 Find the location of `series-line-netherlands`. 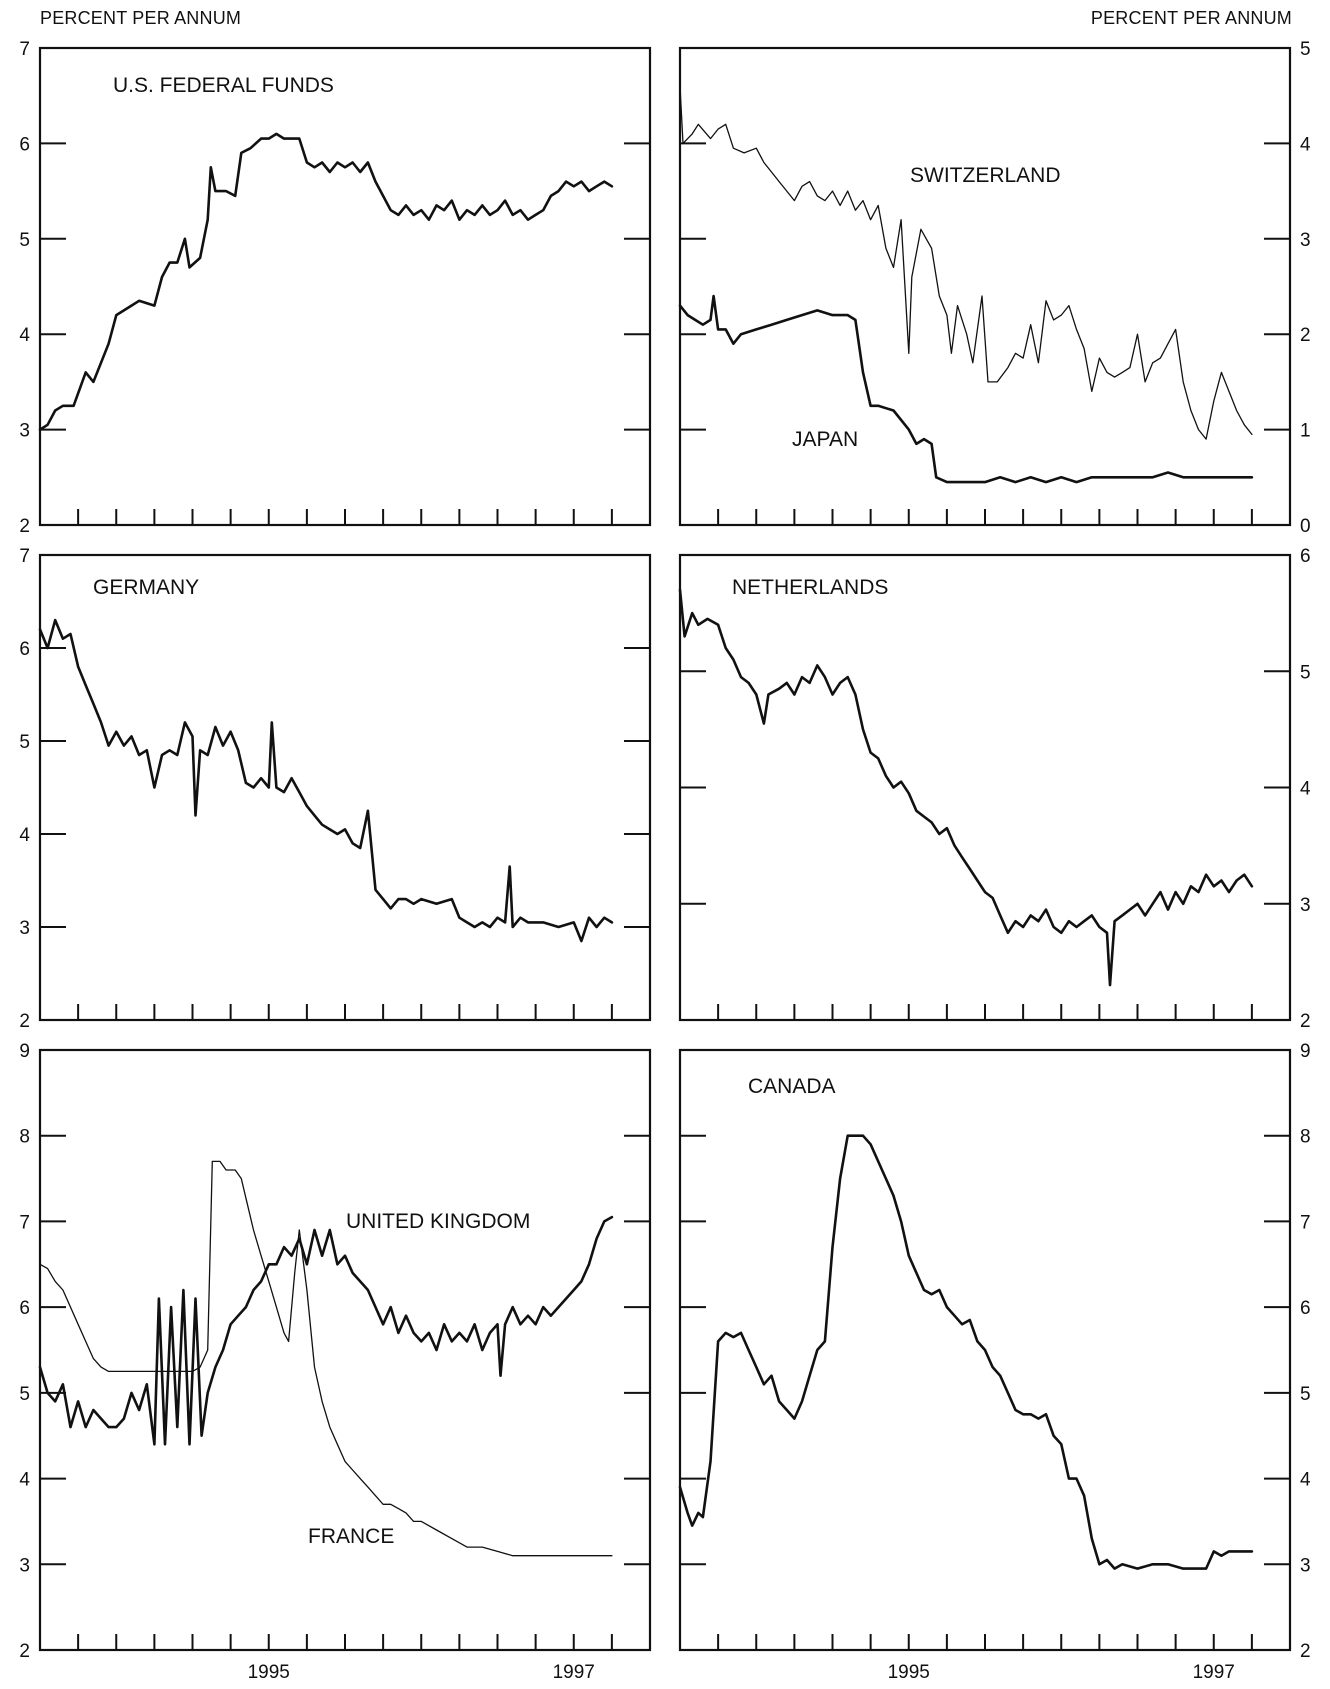

series-line-netherlands is located at coordinates (966, 787).